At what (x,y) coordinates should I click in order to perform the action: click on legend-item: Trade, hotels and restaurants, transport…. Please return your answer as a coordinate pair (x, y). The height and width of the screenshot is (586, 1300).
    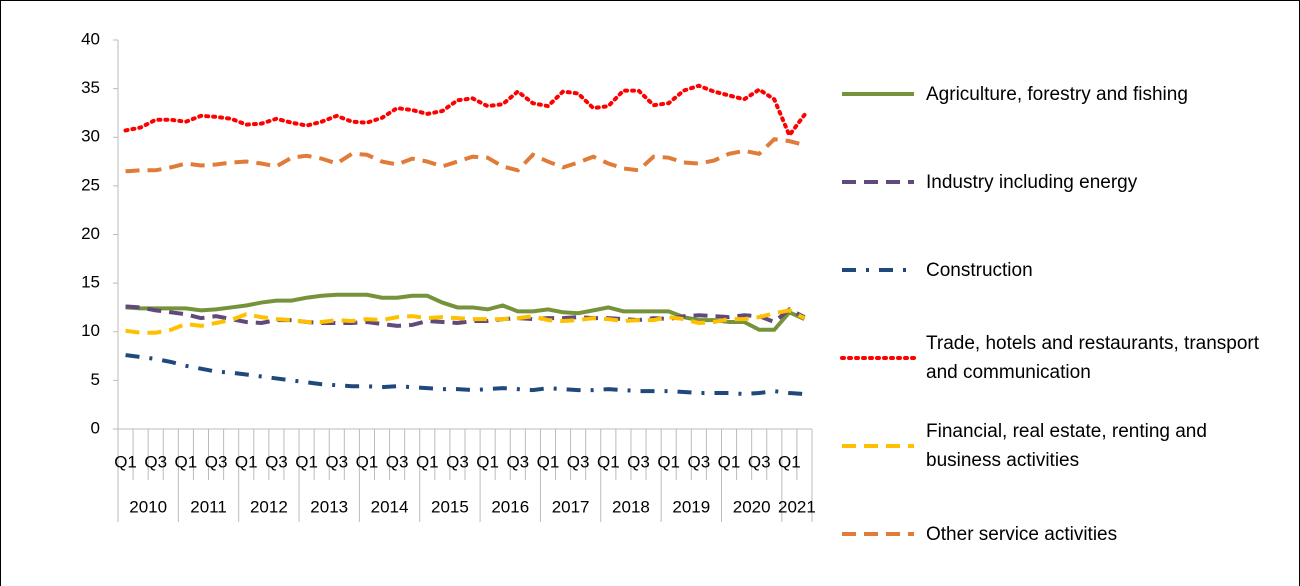
    Looking at the image, I should click on (1065, 358).